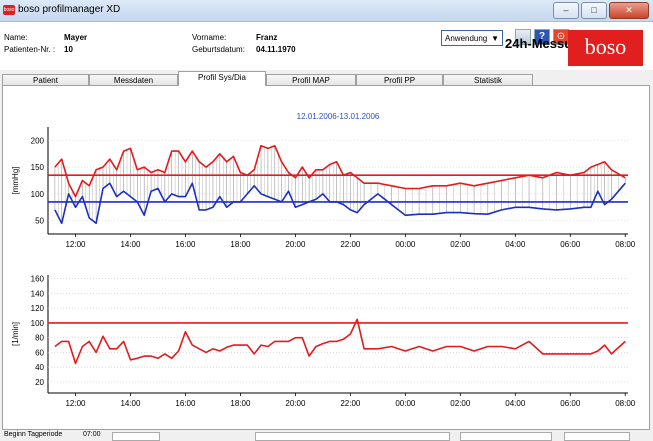  I want to click on window-titlebar: boso boso profilmanager XD – □ ✕, so click(326, 11).